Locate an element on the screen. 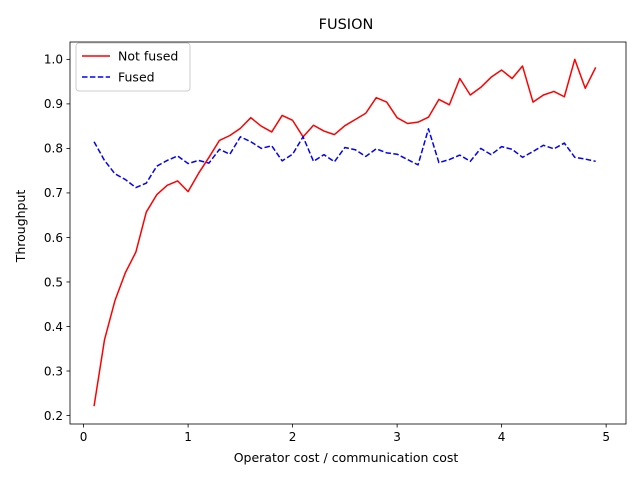  y-tick-label: 0.8 is located at coordinates (53, 149).